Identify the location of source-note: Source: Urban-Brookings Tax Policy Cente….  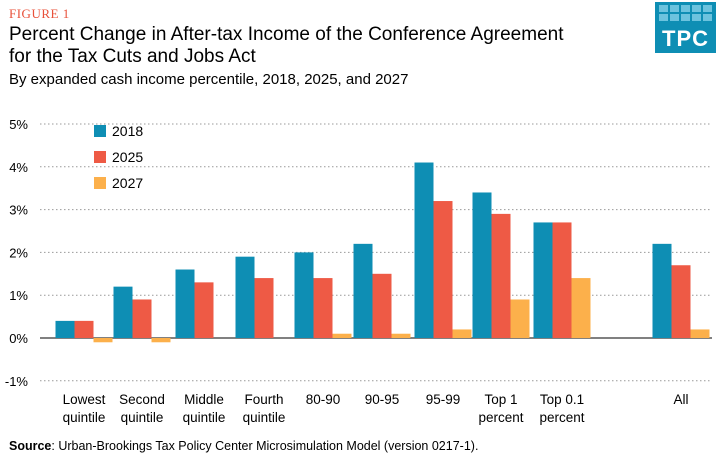
(243, 446).